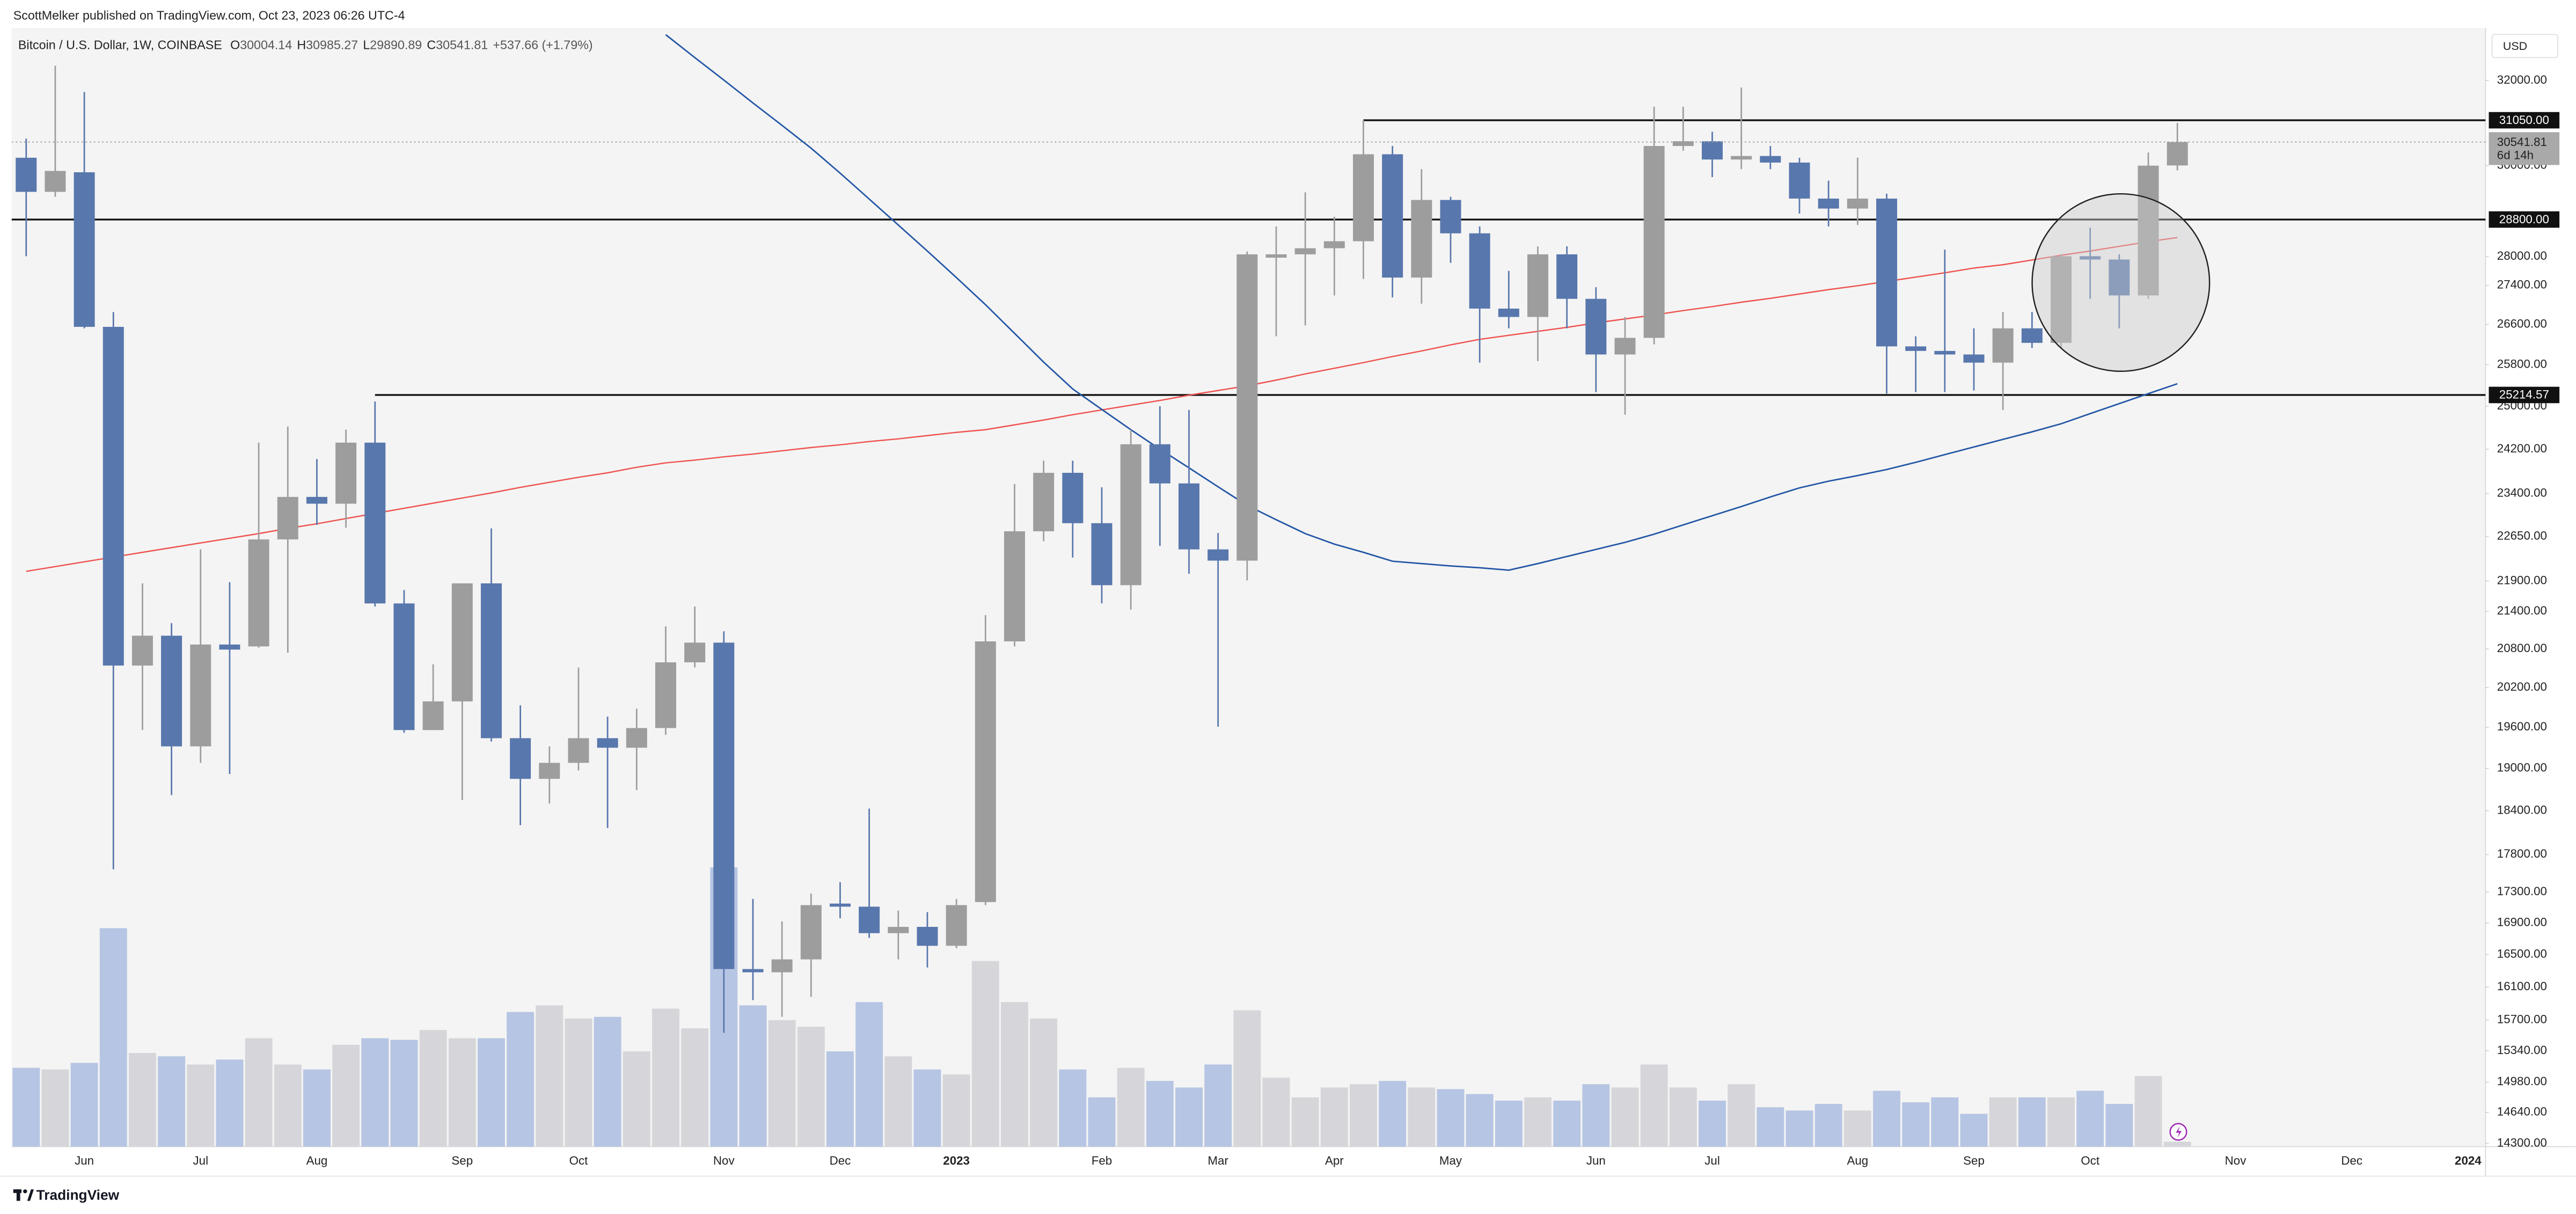 The image size is (2576, 1214). Describe the element at coordinates (2524, 395) in the screenshot. I see `level-box` at that location.